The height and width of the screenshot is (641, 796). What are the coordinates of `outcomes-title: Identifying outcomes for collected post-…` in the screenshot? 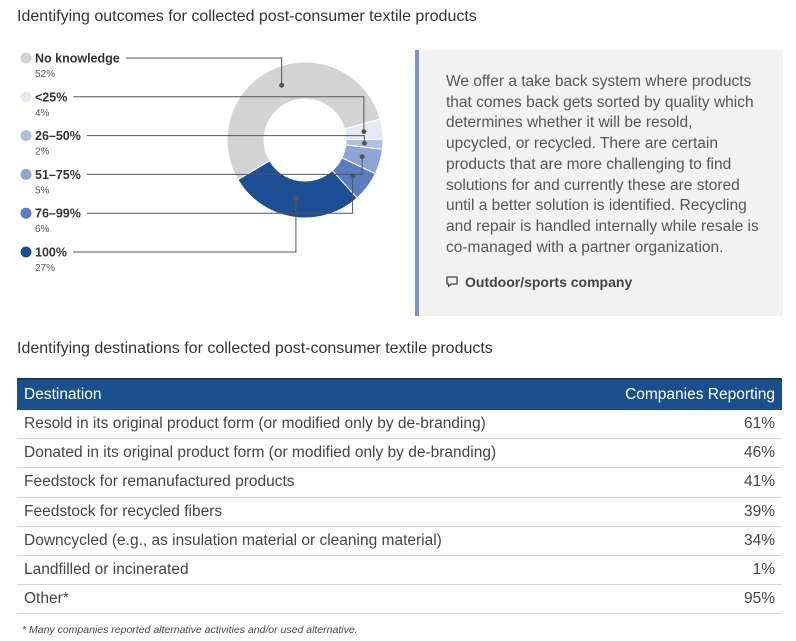 It's located at (247, 17).